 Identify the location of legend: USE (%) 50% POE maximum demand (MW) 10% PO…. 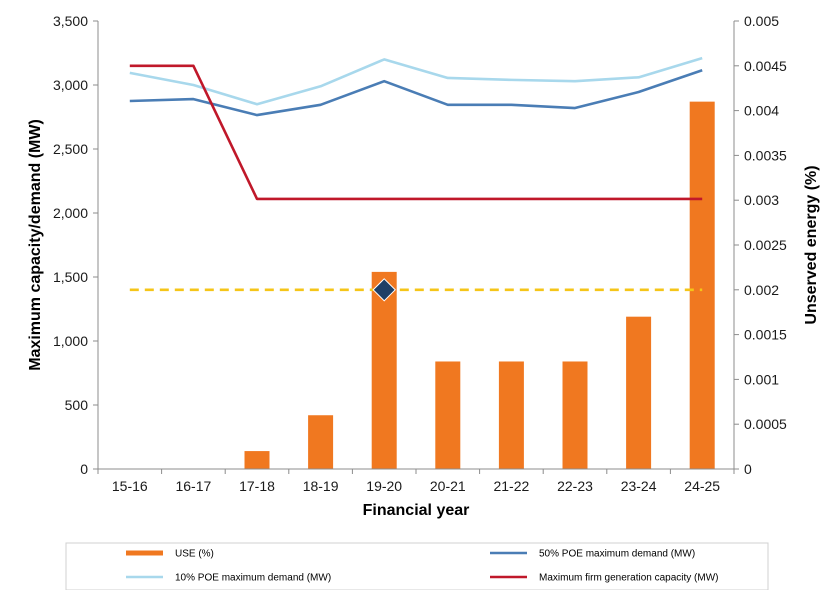
(417, 566).